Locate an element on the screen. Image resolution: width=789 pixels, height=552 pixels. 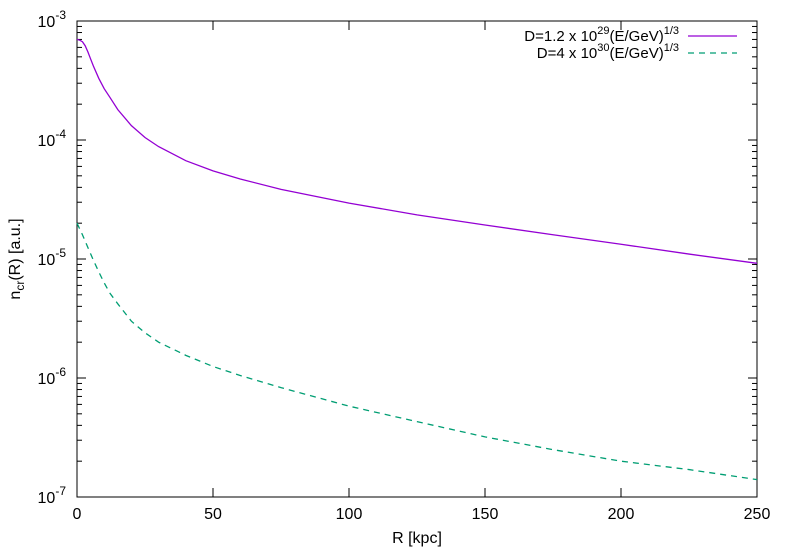
y-axis-label: ncr(R) [a.u.] is located at coordinates (17, 258).